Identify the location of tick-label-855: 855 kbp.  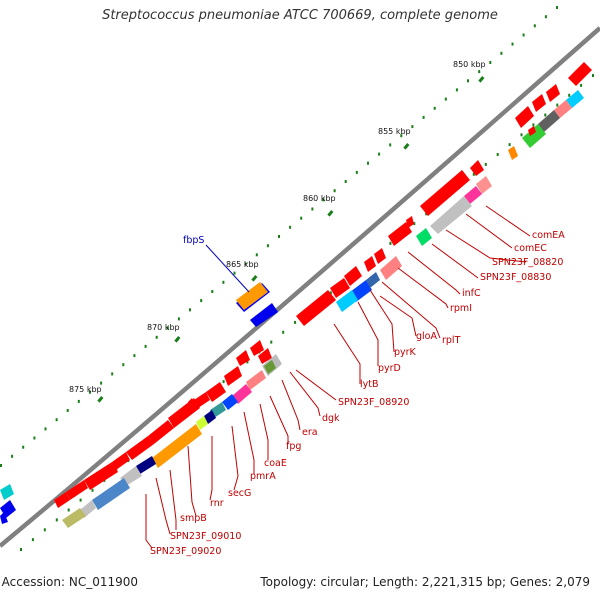
(394, 131).